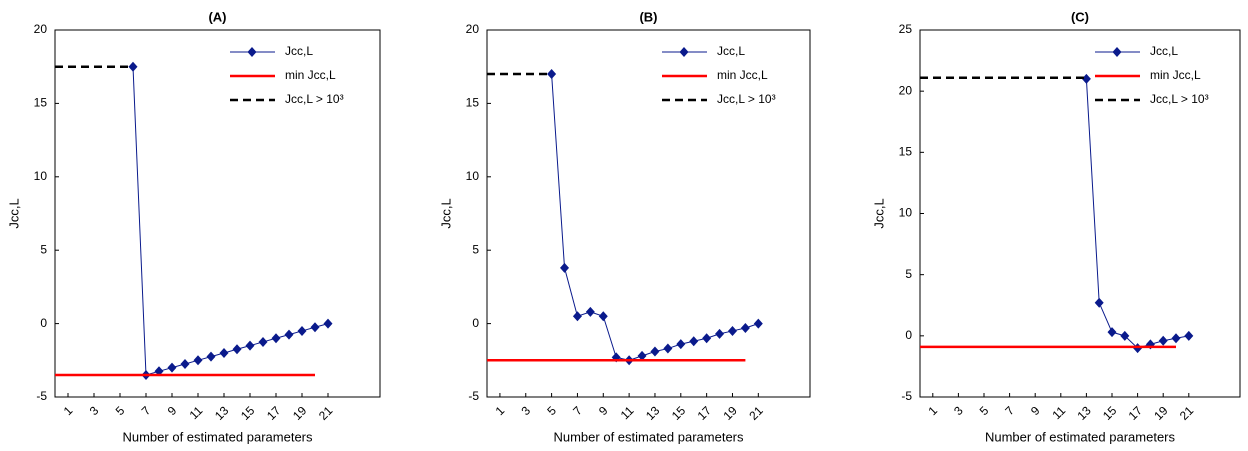 The image size is (1248, 451). Describe the element at coordinates (1080, 16) in the screenshot. I see `chart-title: (C)` at that location.